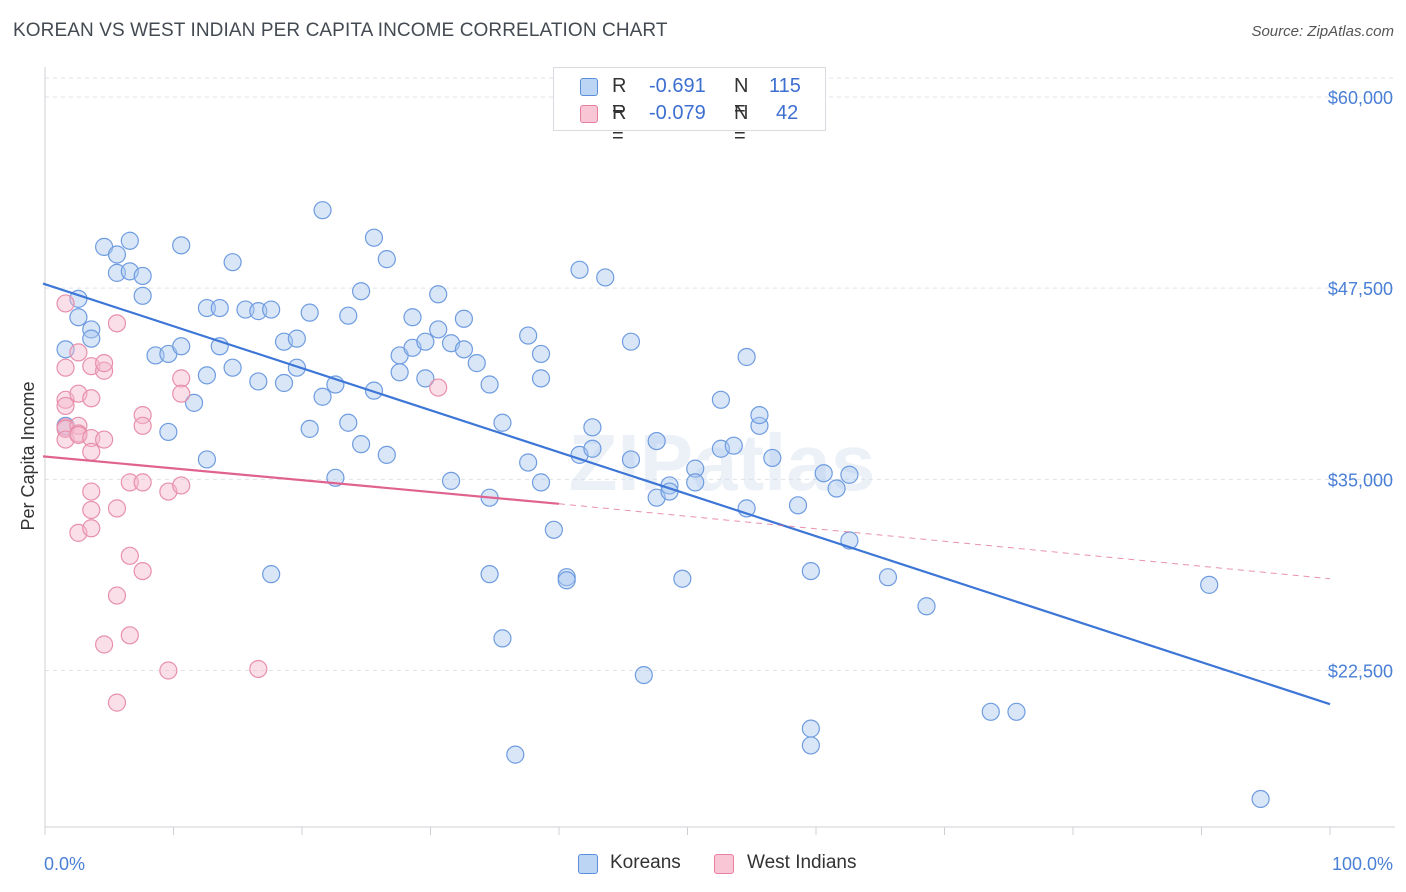  I want to click on west-indians-points, so click(252, 503).